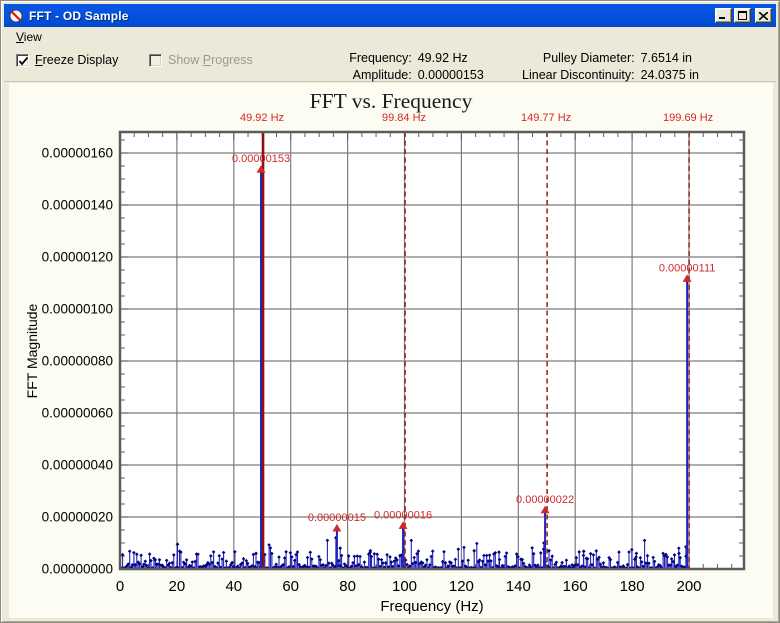  I want to click on x-tick-label: 40, so click(233, 586).